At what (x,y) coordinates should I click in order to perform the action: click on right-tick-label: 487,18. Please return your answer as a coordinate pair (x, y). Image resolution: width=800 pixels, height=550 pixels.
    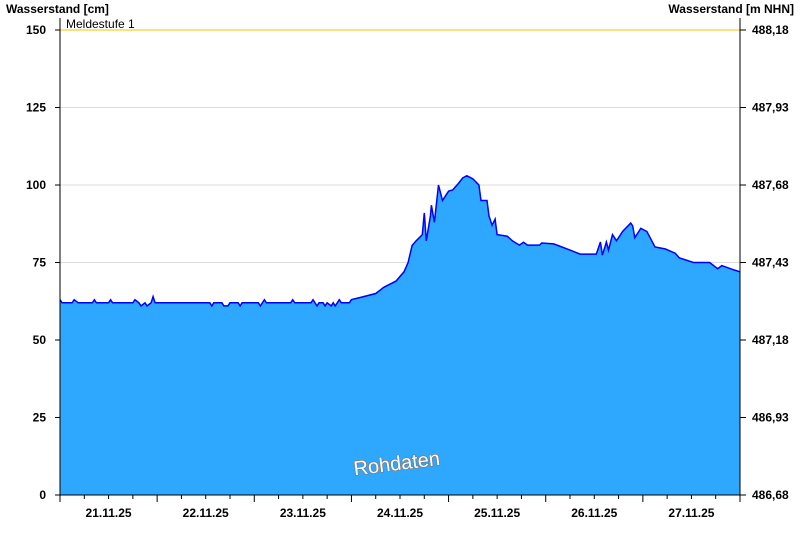
    Looking at the image, I should click on (770, 340).